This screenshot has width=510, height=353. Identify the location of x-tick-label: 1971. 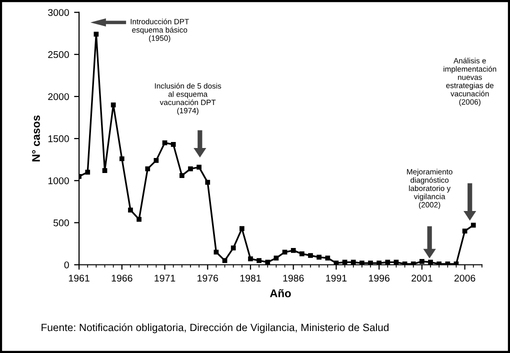
(165, 278).